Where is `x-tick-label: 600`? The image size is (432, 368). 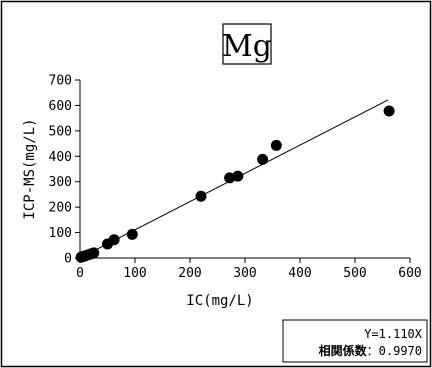 x-tick-label: 600 is located at coordinates (409, 273).